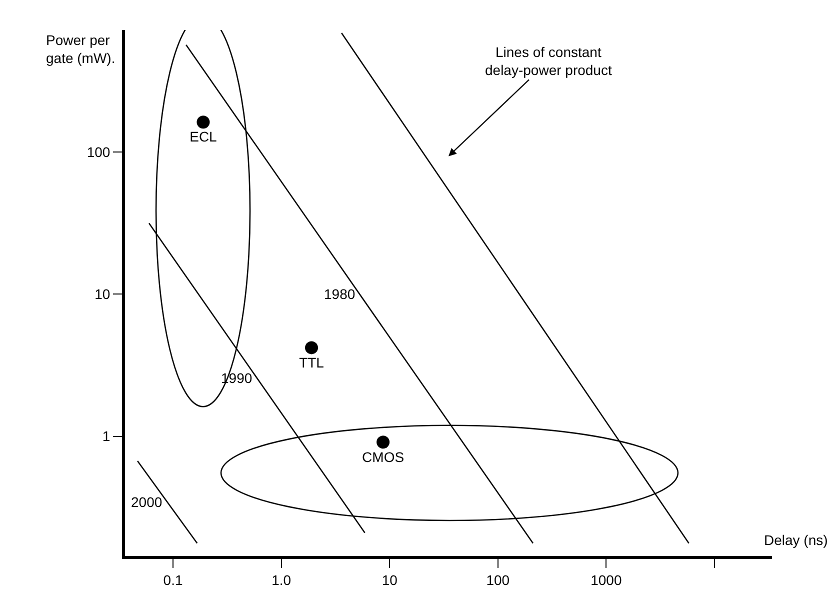  Describe the element at coordinates (390, 580) in the screenshot. I see `x-tick-label: 10` at that location.